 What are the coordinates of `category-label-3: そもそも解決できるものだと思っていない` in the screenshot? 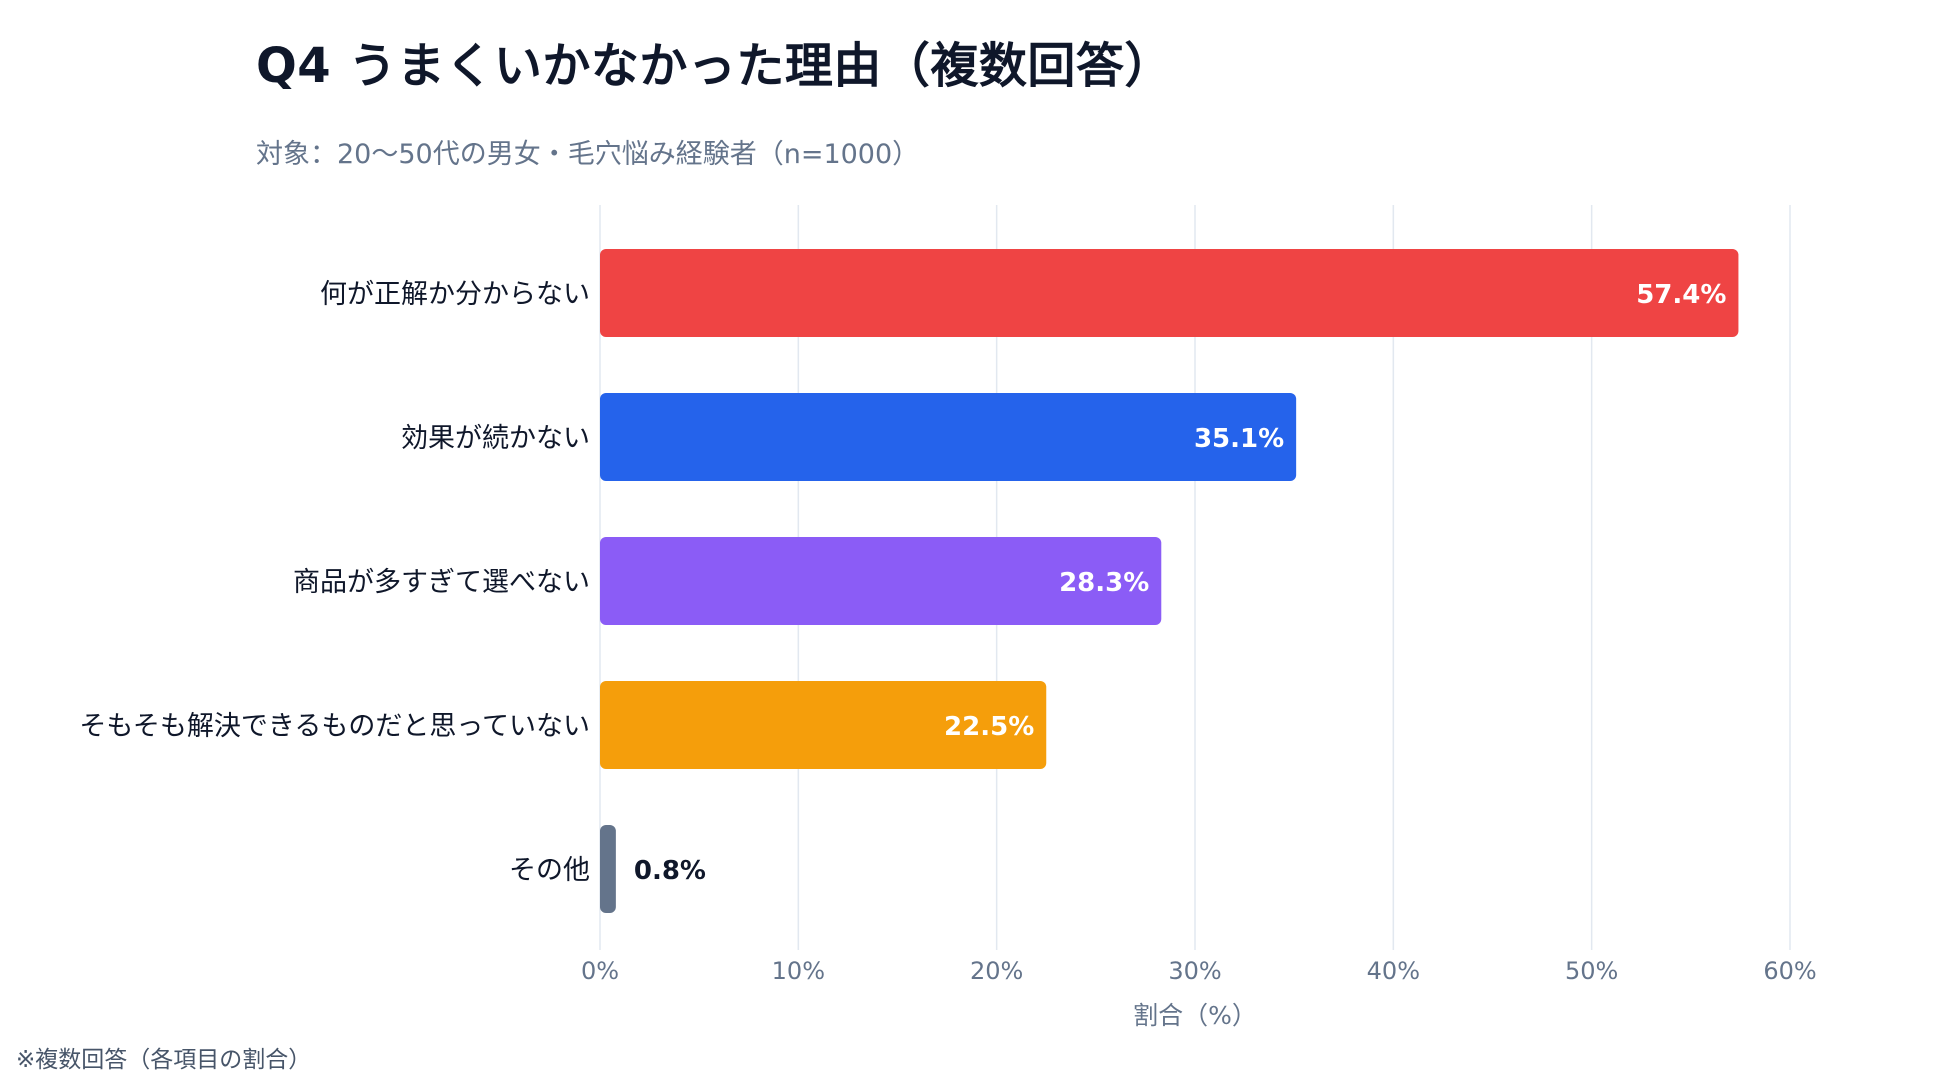 It's located at (334, 726).